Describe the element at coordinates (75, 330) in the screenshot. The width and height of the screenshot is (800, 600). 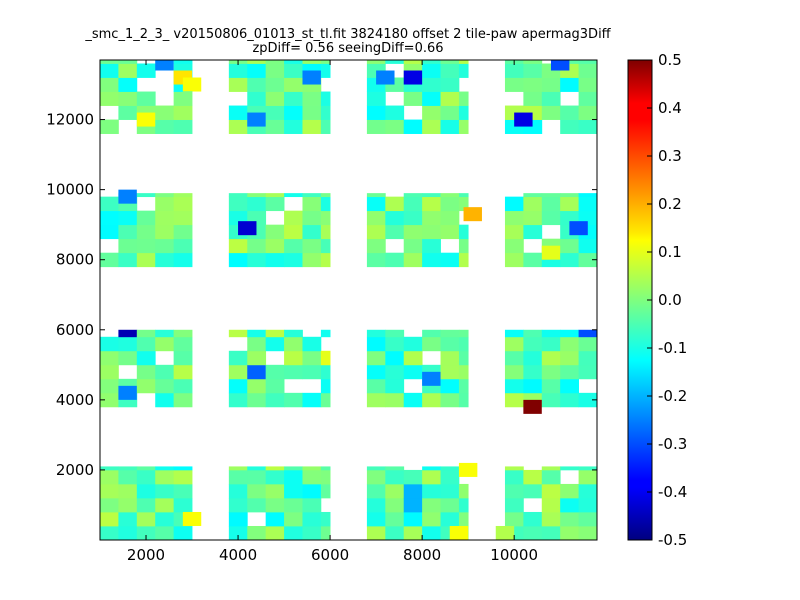
I see `y-tick-label: 6000` at that location.